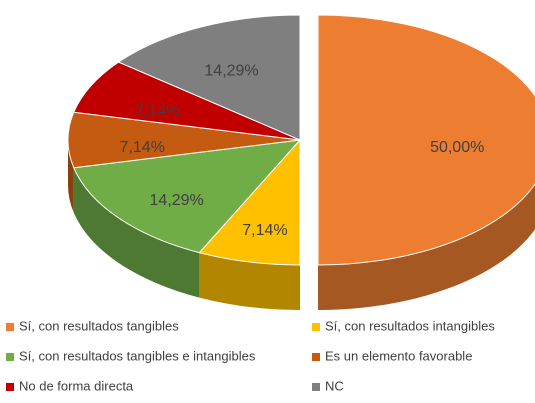  What do you see at coordinates (76, 385) in the screenshot?
I see `legend-label: No de forma directa` at bounding box center [76, 385].